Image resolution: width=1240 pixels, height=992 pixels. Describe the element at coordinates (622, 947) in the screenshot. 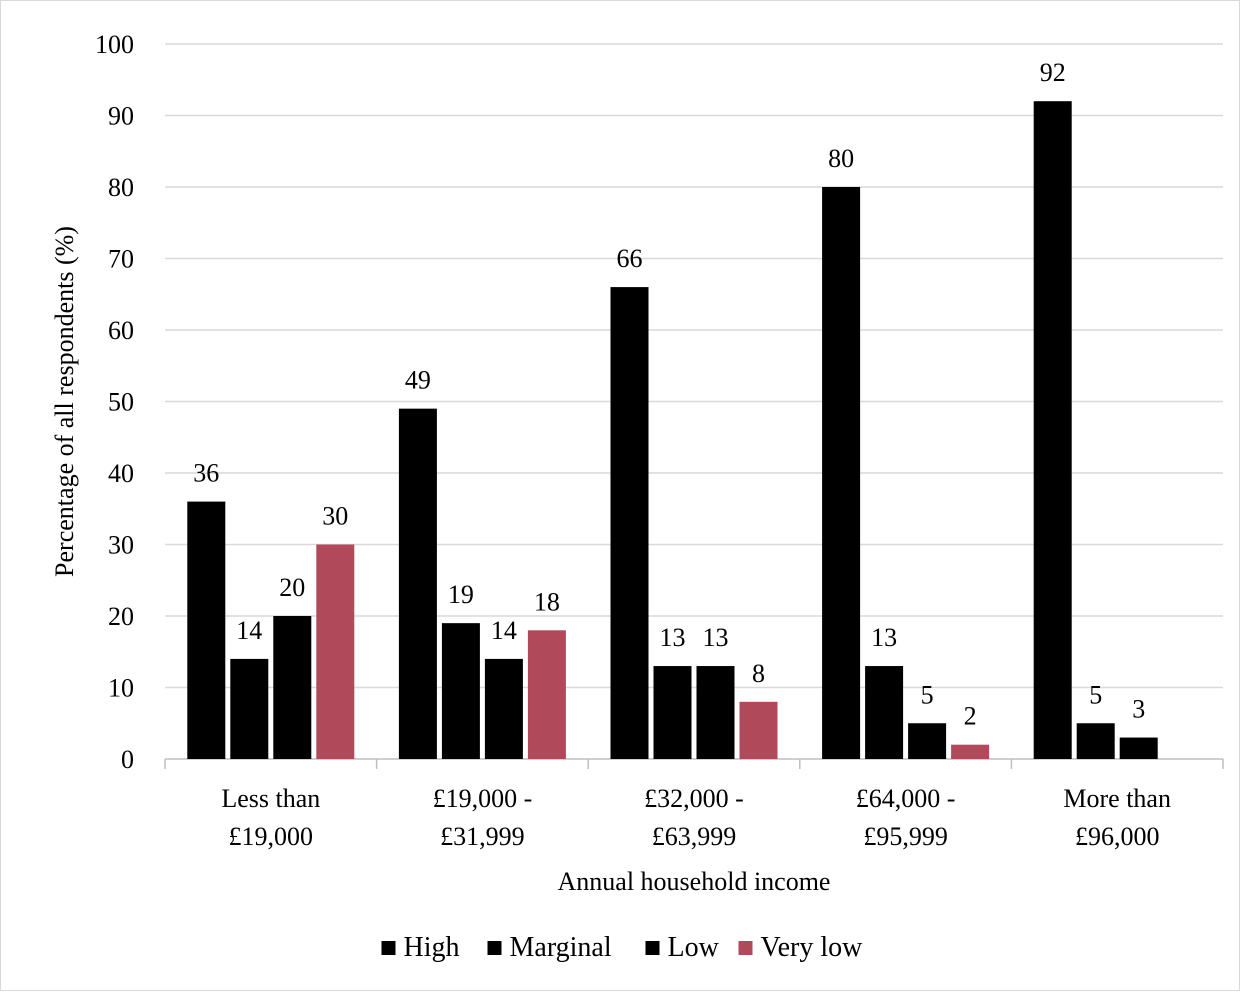

I see `legend: High Marginal Low Very low` at that location.